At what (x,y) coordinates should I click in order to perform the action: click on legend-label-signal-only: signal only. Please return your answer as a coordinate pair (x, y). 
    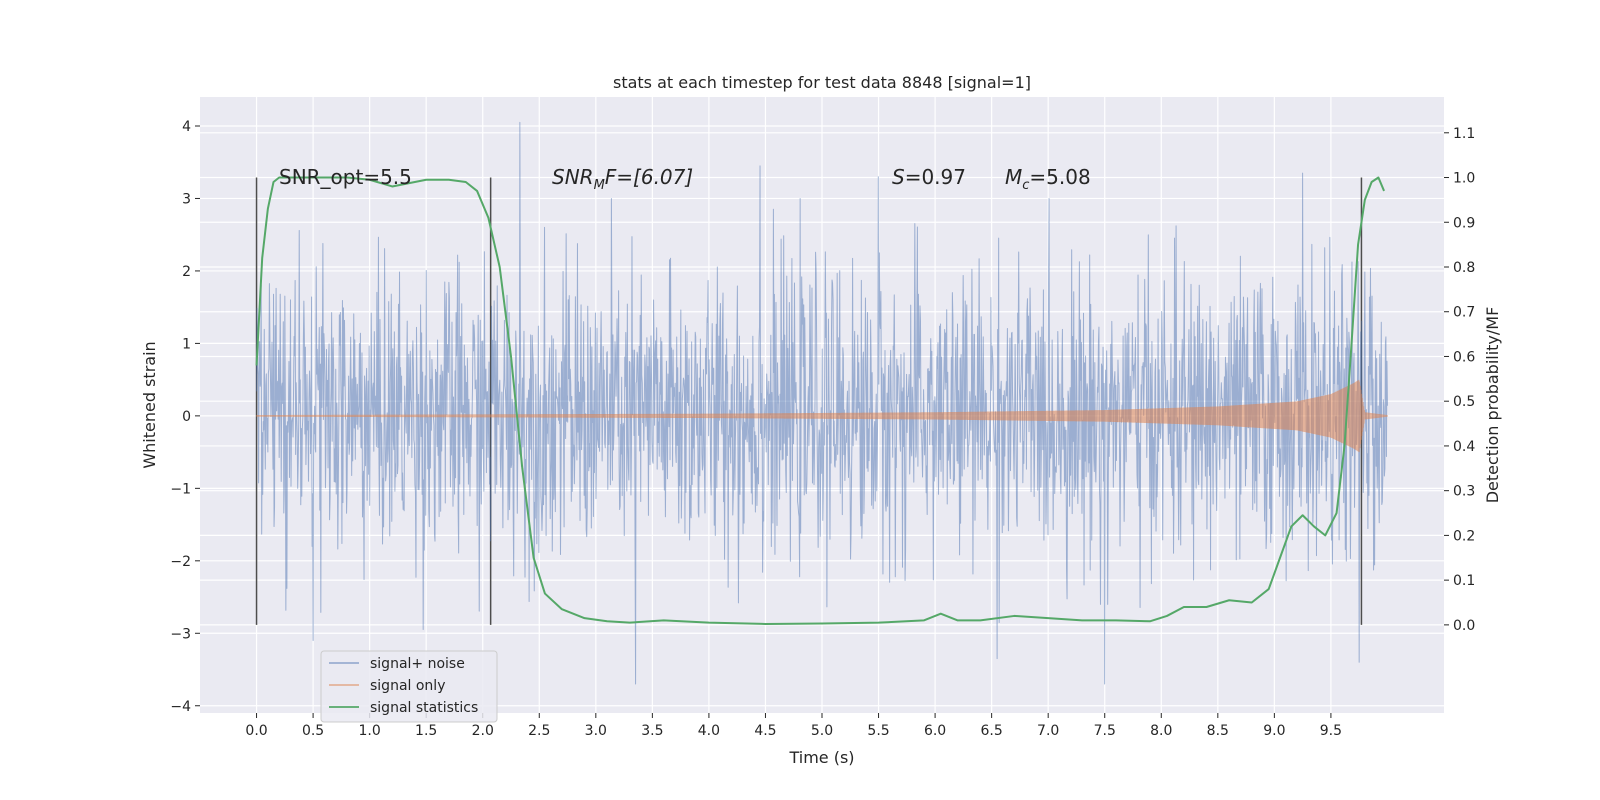
    Looking at the image, I should click on (407, 686).